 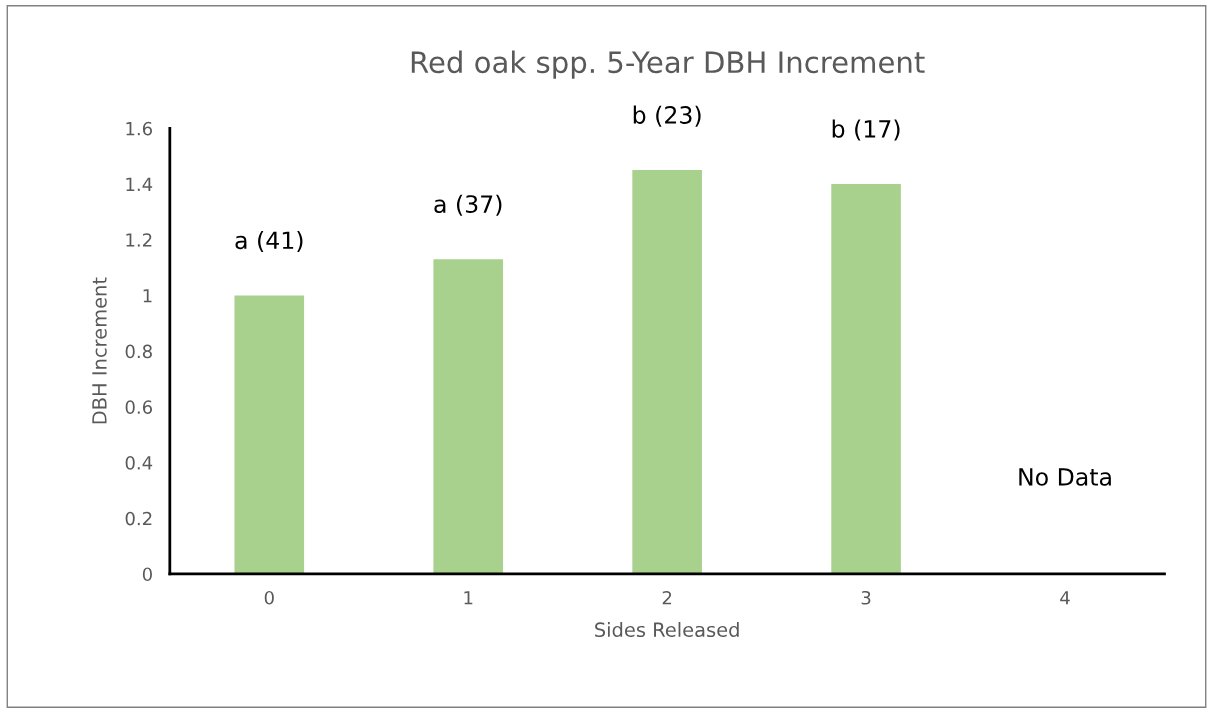 I want to click on annotation: b (17), so click(x=866, y=130).